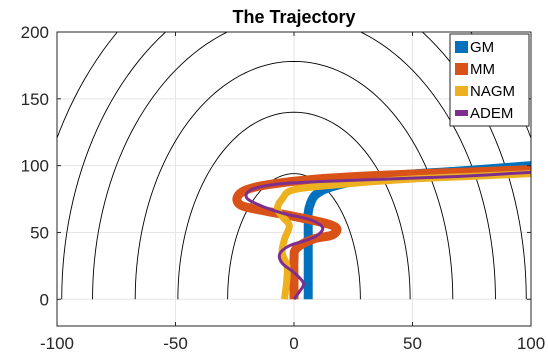 This screenshot has width=548, height=362. Describe the element at coordinates (175, 343) in the screenshot. I see `x-tick-label: -50` at that location.